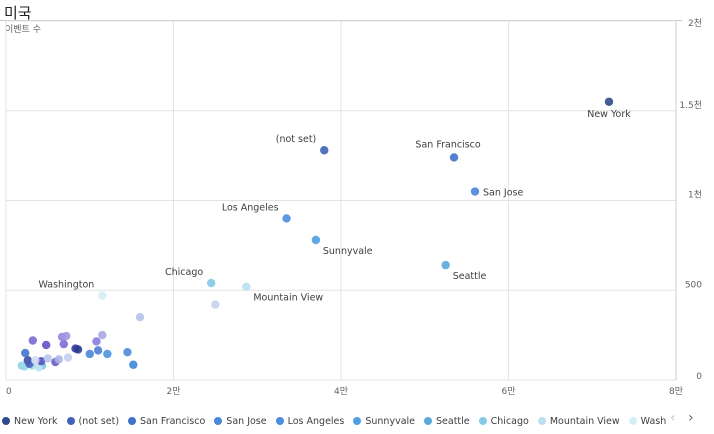  Describe the element at coordinates (509, 421) in the screenshot. I see `legend-label: Chicago` at that location.